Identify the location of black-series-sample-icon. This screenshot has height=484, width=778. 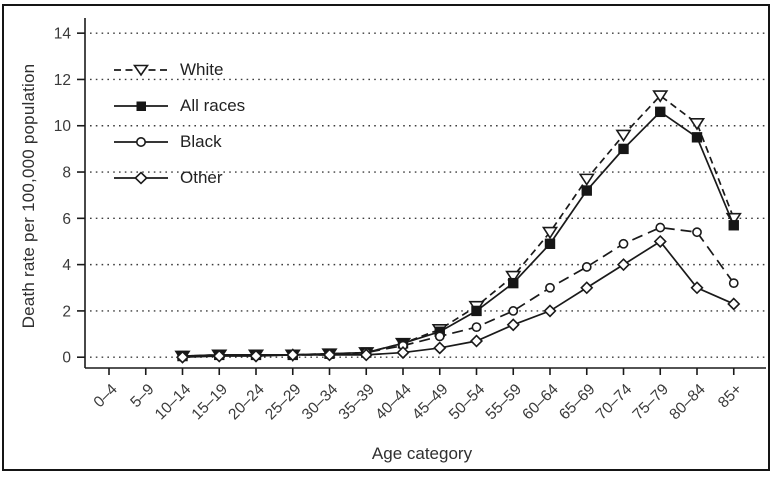
(141, 142).